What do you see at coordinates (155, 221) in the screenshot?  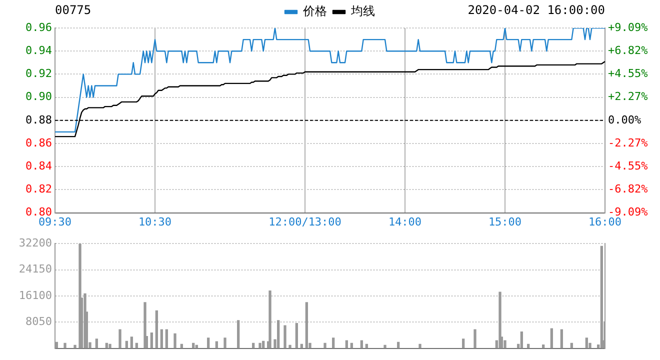 I see `x-tick-label: 10:30` at bounding box center [155, 221].